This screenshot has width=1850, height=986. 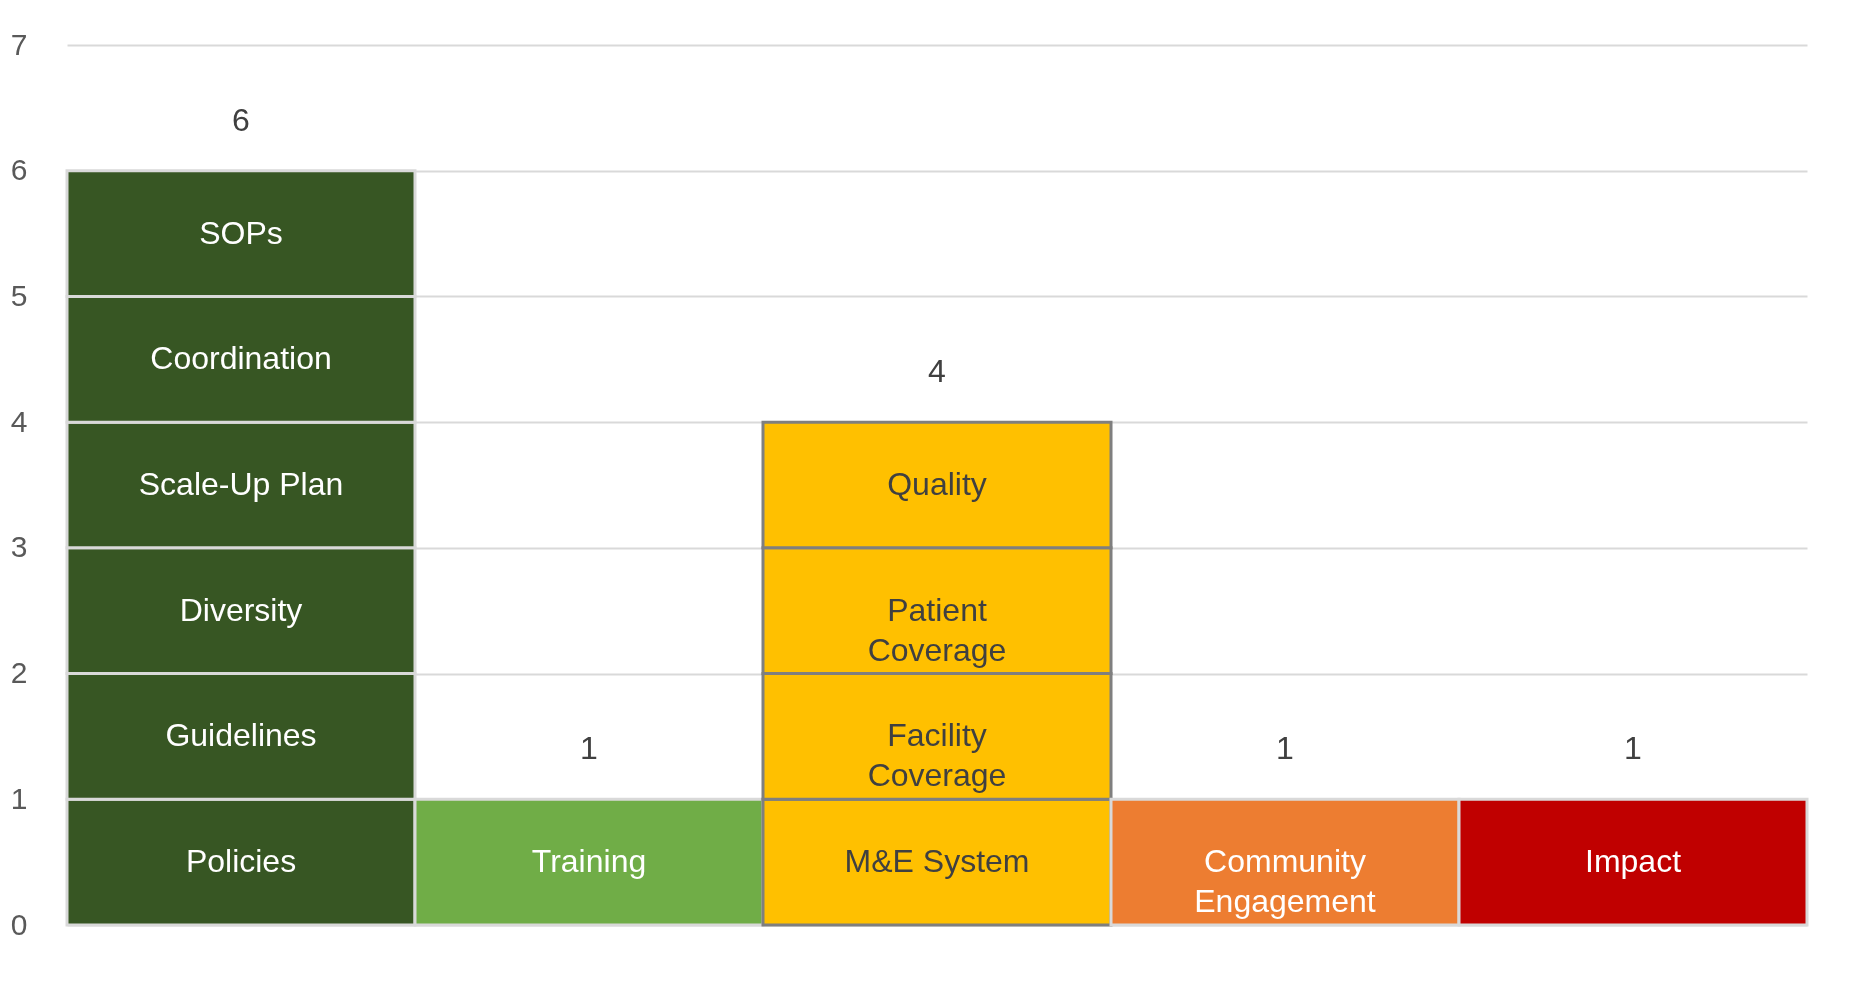 What do you see at coordinates (241, 735) in the screenshot?
I see `series-label: Guidelines` at bounding box center [241, 735].